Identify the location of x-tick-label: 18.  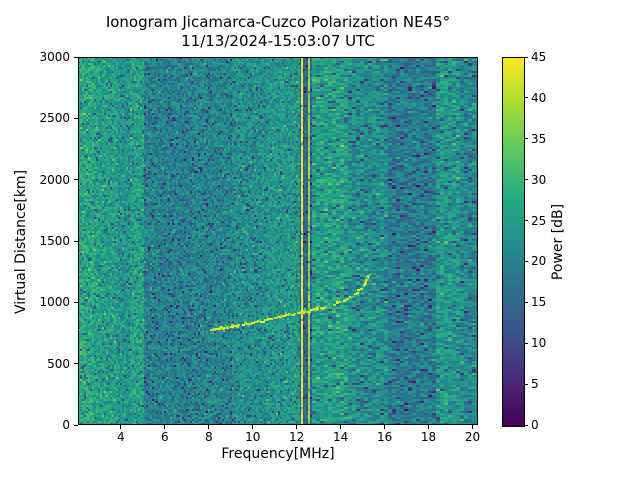
(428, 437).